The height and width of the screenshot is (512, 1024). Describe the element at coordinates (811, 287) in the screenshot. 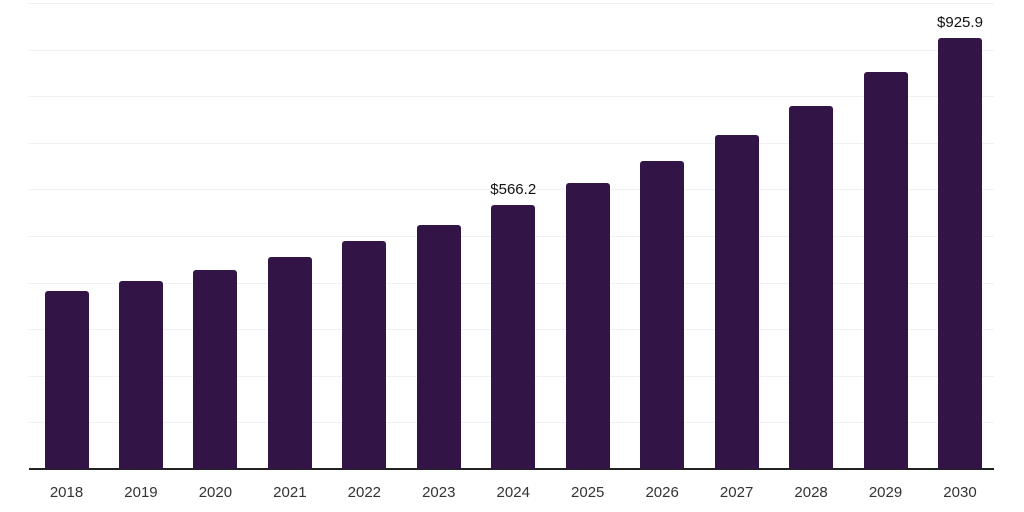

I see `bar-2028` at that location.